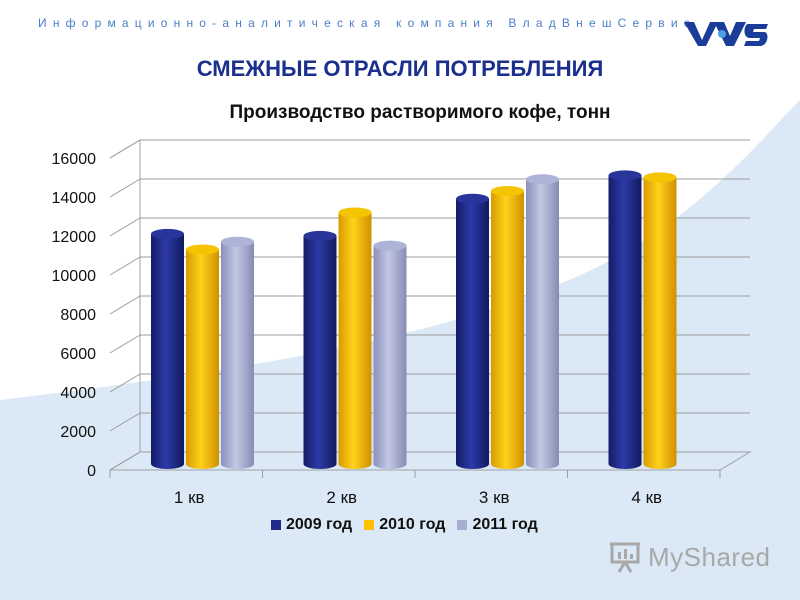  What do you see at coordinates (709, 557) in the screenshot?
I see `watermark-text: MyShared` at bounding box center [709, 557].